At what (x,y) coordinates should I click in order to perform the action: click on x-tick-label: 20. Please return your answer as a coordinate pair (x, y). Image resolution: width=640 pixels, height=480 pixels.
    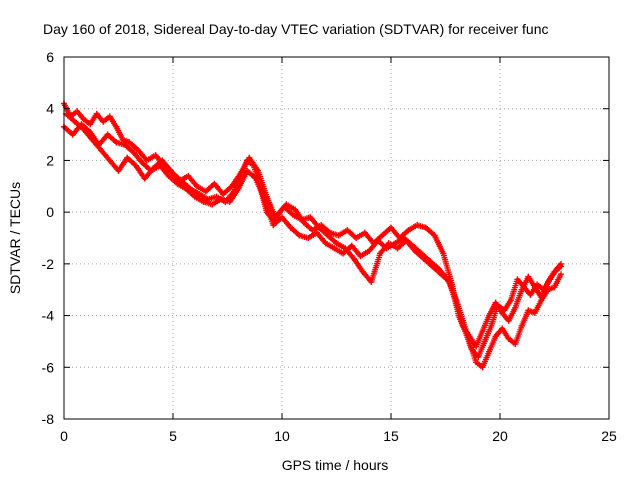
    Looking at the image, I should click on (500, 436).